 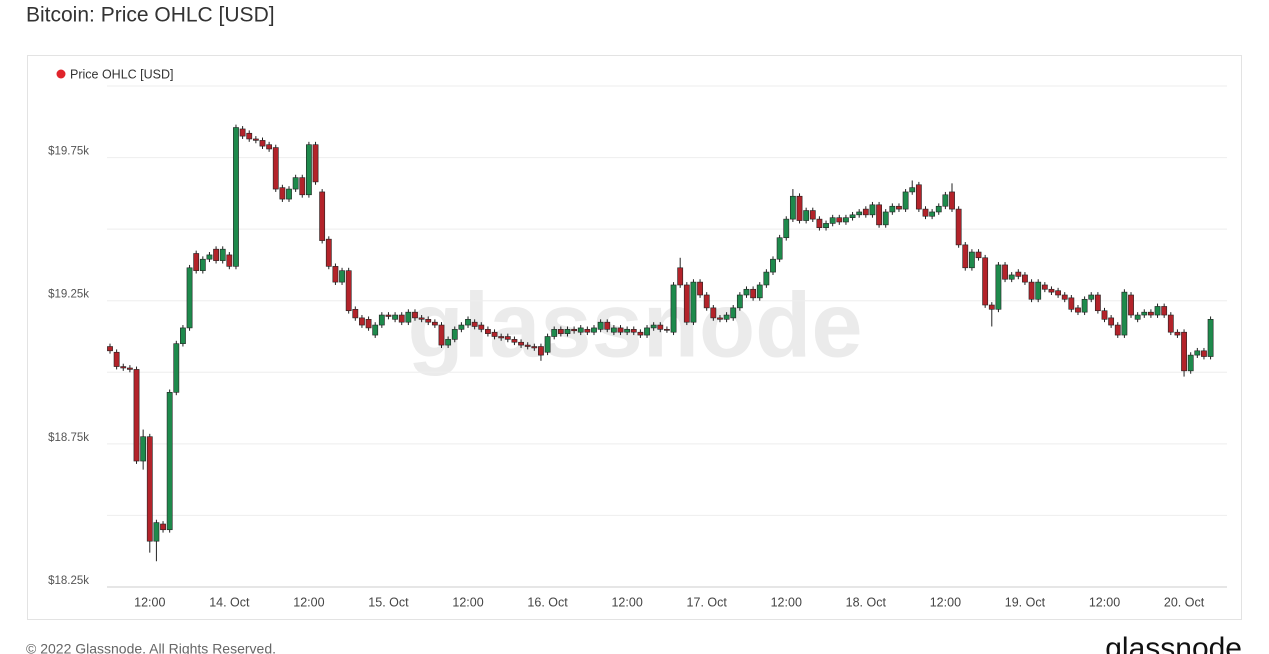 What do you see at coordinates (149, 602) in the screenshot?
I see `x-tick-label: 12:00` at bounding box center [149, 602].